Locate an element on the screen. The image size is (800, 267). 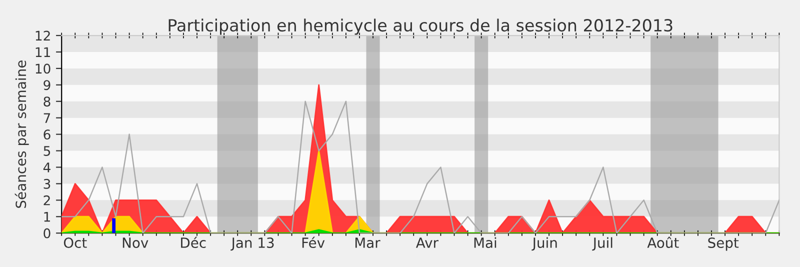
x-tick-label: Déc is located at coordinates (193, 242).